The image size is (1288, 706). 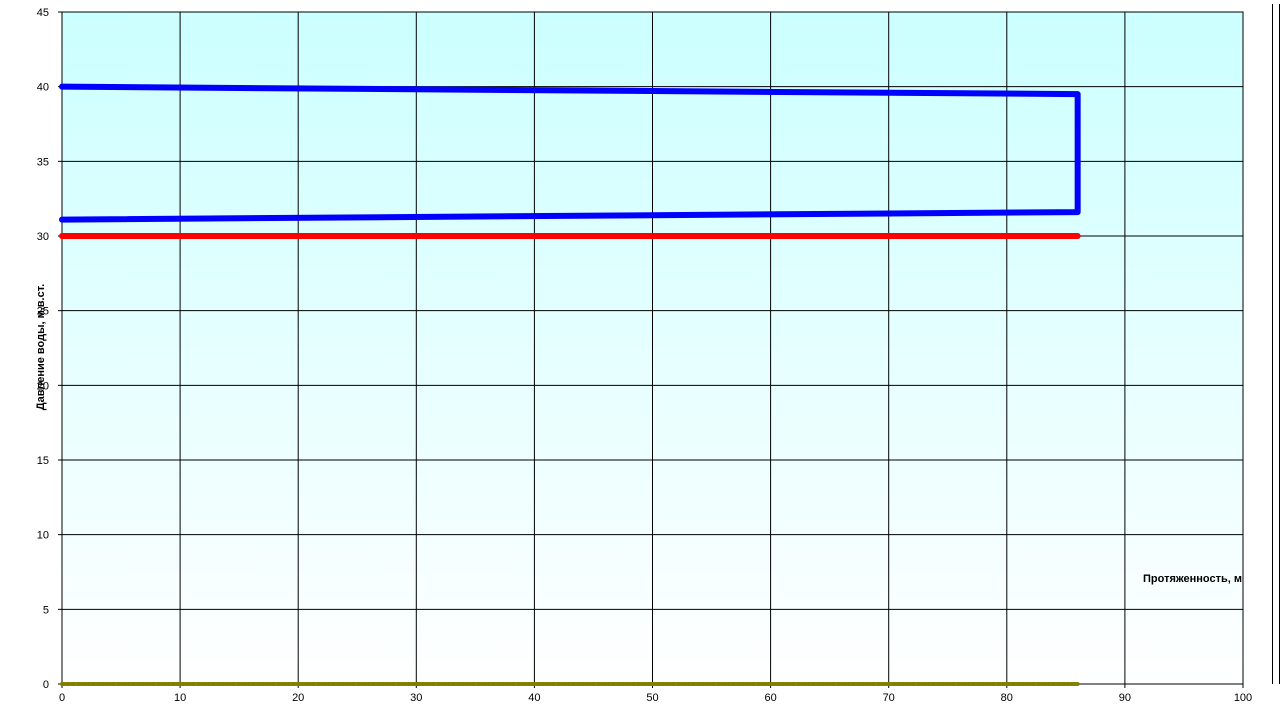 What do you see at coordinates (43, 536) in the screenshot?
I see `y-tick-label: 10` at bounding box center [43, 536].